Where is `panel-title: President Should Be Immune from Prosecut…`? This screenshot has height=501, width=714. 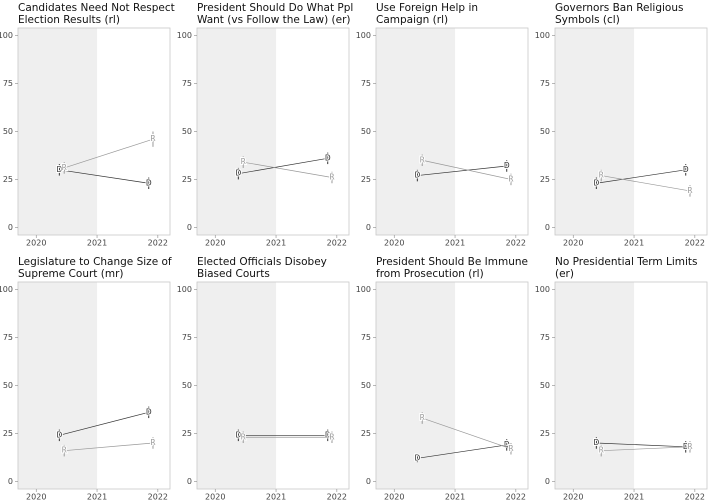
panel-title: President Should Be Immune from Prosecut… is located at coordinates (452, 268).